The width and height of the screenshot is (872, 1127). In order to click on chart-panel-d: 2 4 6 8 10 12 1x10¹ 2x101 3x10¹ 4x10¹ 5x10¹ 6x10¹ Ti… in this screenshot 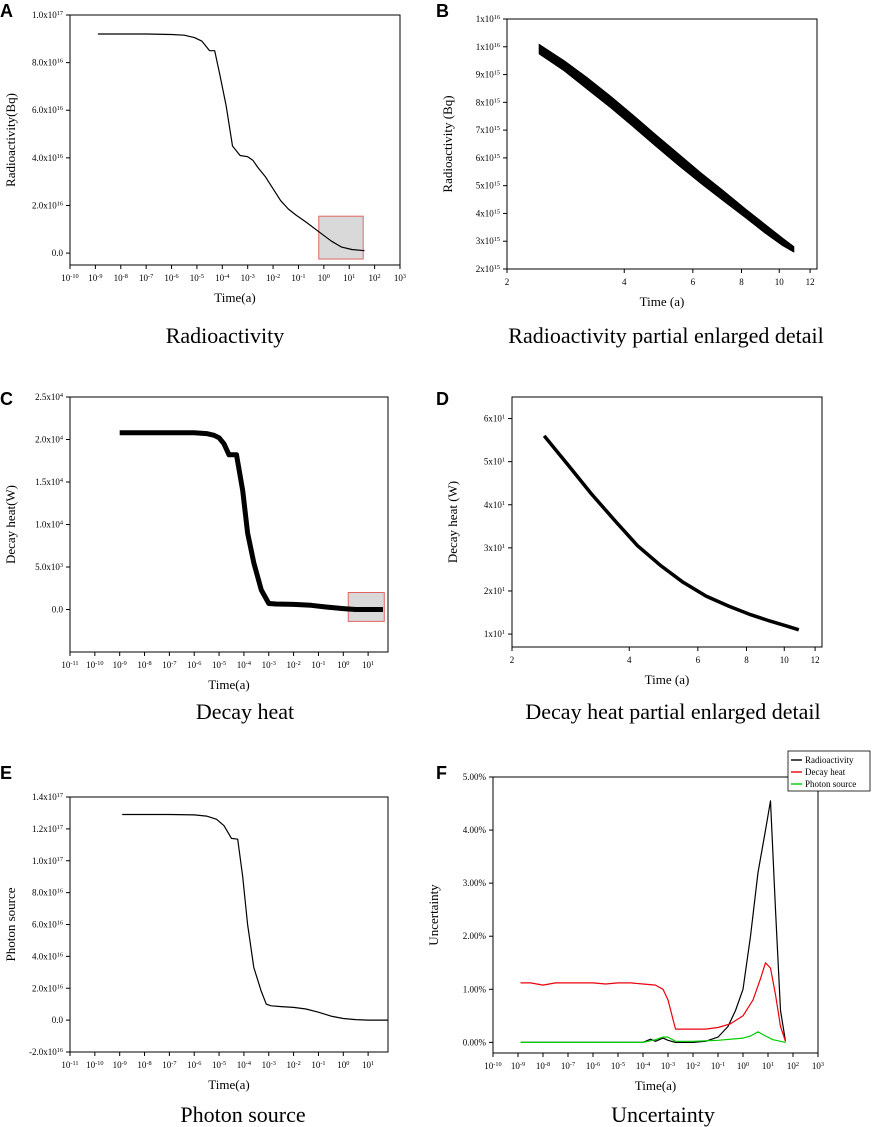, I will do `click(629, 556)`.